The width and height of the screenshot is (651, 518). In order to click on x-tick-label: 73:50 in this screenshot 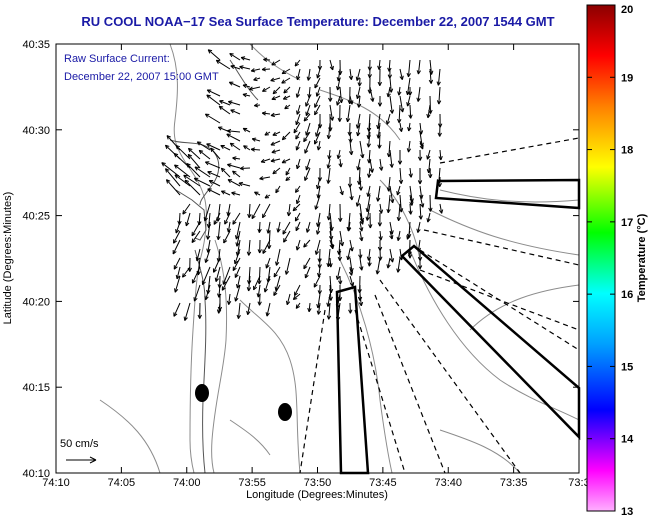, I will do `click(318, 483)`.